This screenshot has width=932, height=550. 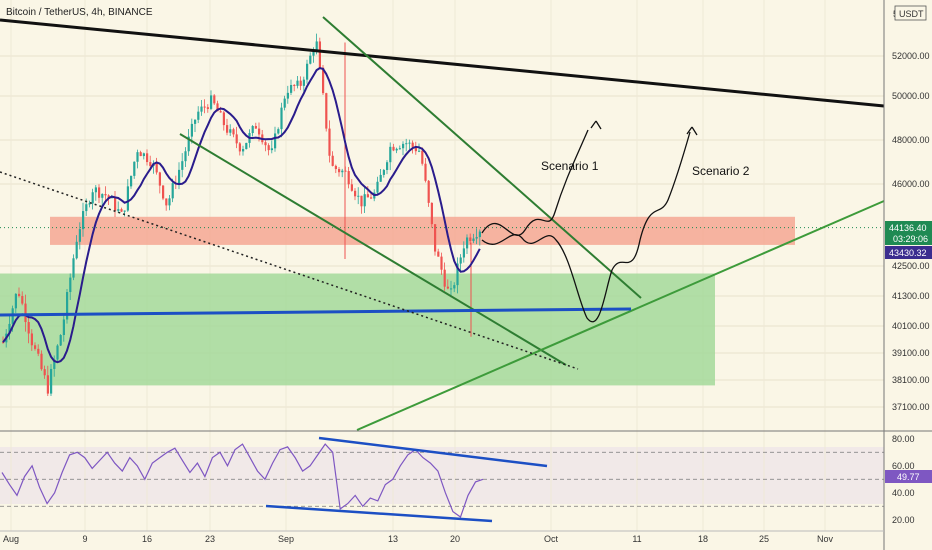 What do you see at coordinates (903, 439) in the screenshot?
I see `rsi-tick-label: 80.00` at bounding box center [903, 439].